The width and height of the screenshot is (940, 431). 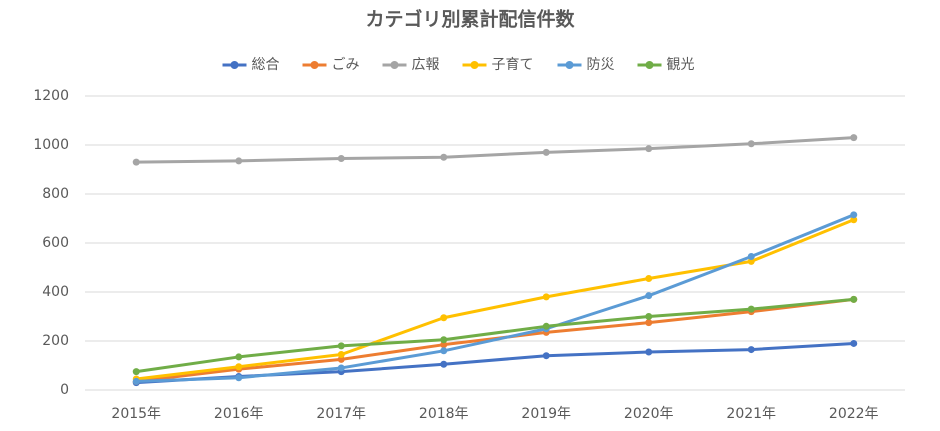 I want to click on x-tick-label: 2018年, so click(x=444, y=414).